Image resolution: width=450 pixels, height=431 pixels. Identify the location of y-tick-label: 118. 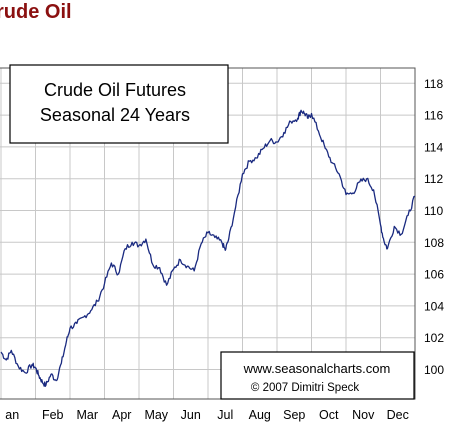
(433, 84).